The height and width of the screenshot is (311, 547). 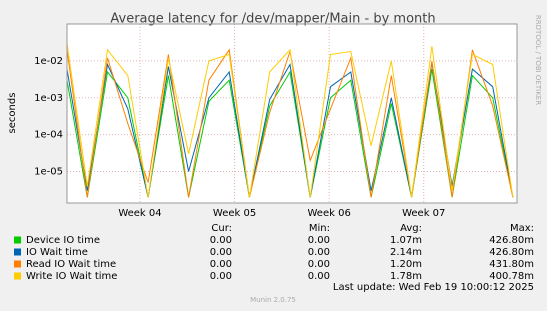 What do you see at coordinates (48, 61) in the screenshot?
I see `y-tick-label: 1e-02` at bounding box center [48, 61].